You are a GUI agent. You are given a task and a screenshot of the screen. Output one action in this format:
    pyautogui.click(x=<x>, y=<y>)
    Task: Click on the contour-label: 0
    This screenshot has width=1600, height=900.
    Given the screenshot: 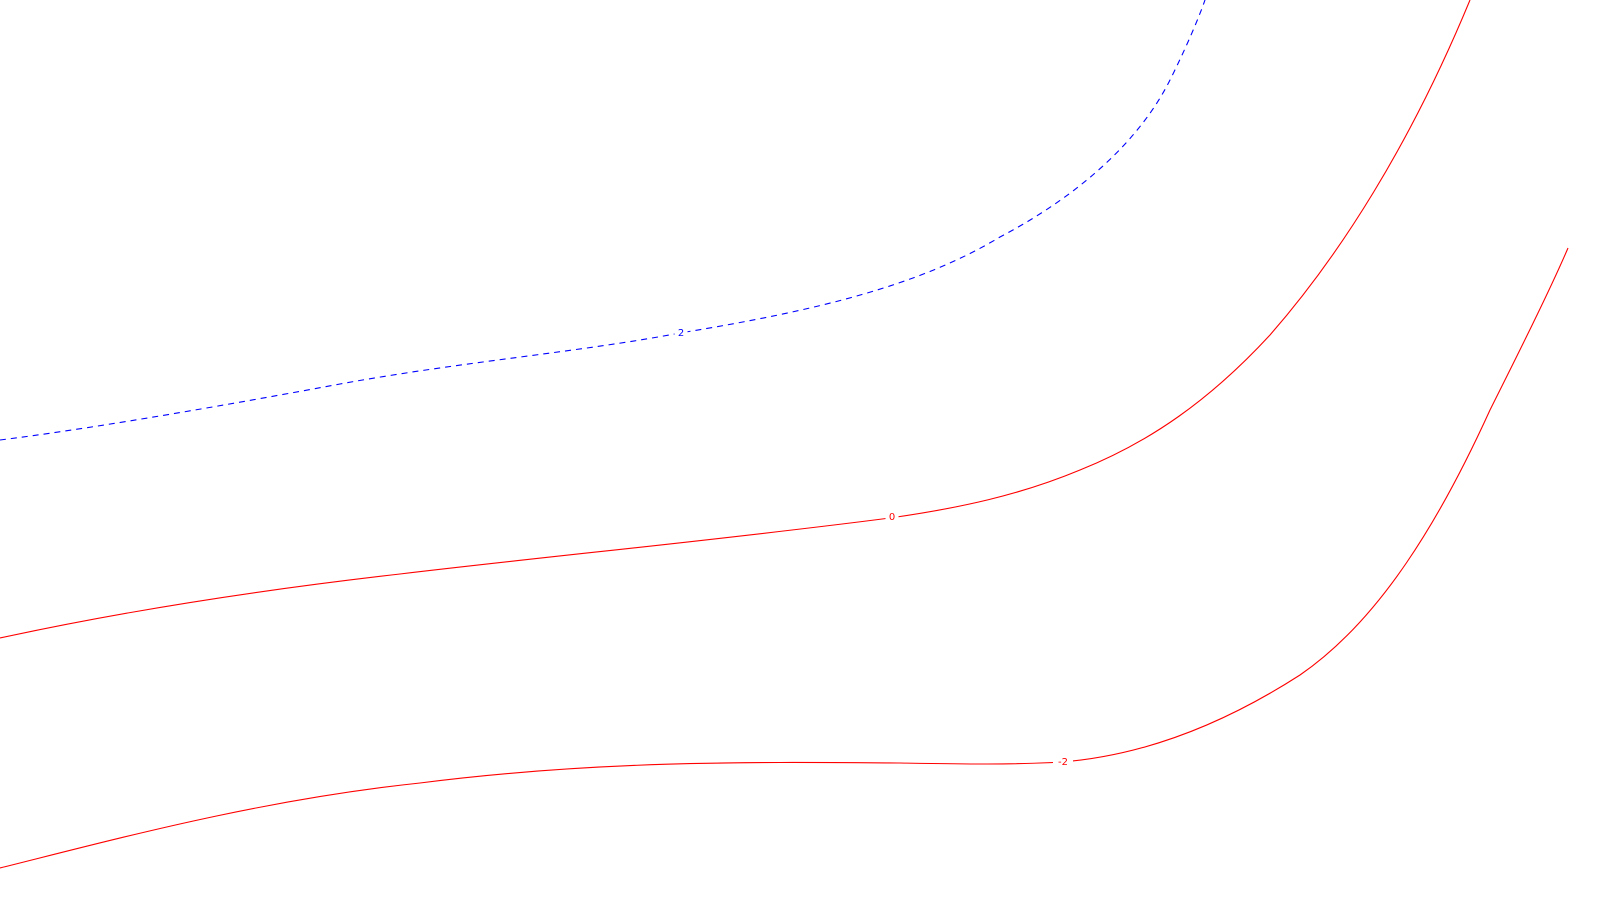 What is the action you would take?
    pyautogui.click(x=892, y=517)
    